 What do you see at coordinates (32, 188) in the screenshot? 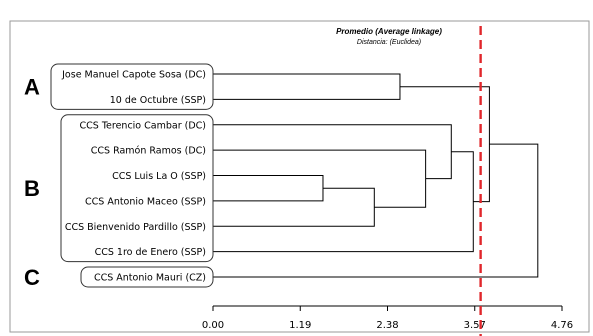
I see `cluster-letter: B` at bounding box center [32, 188].